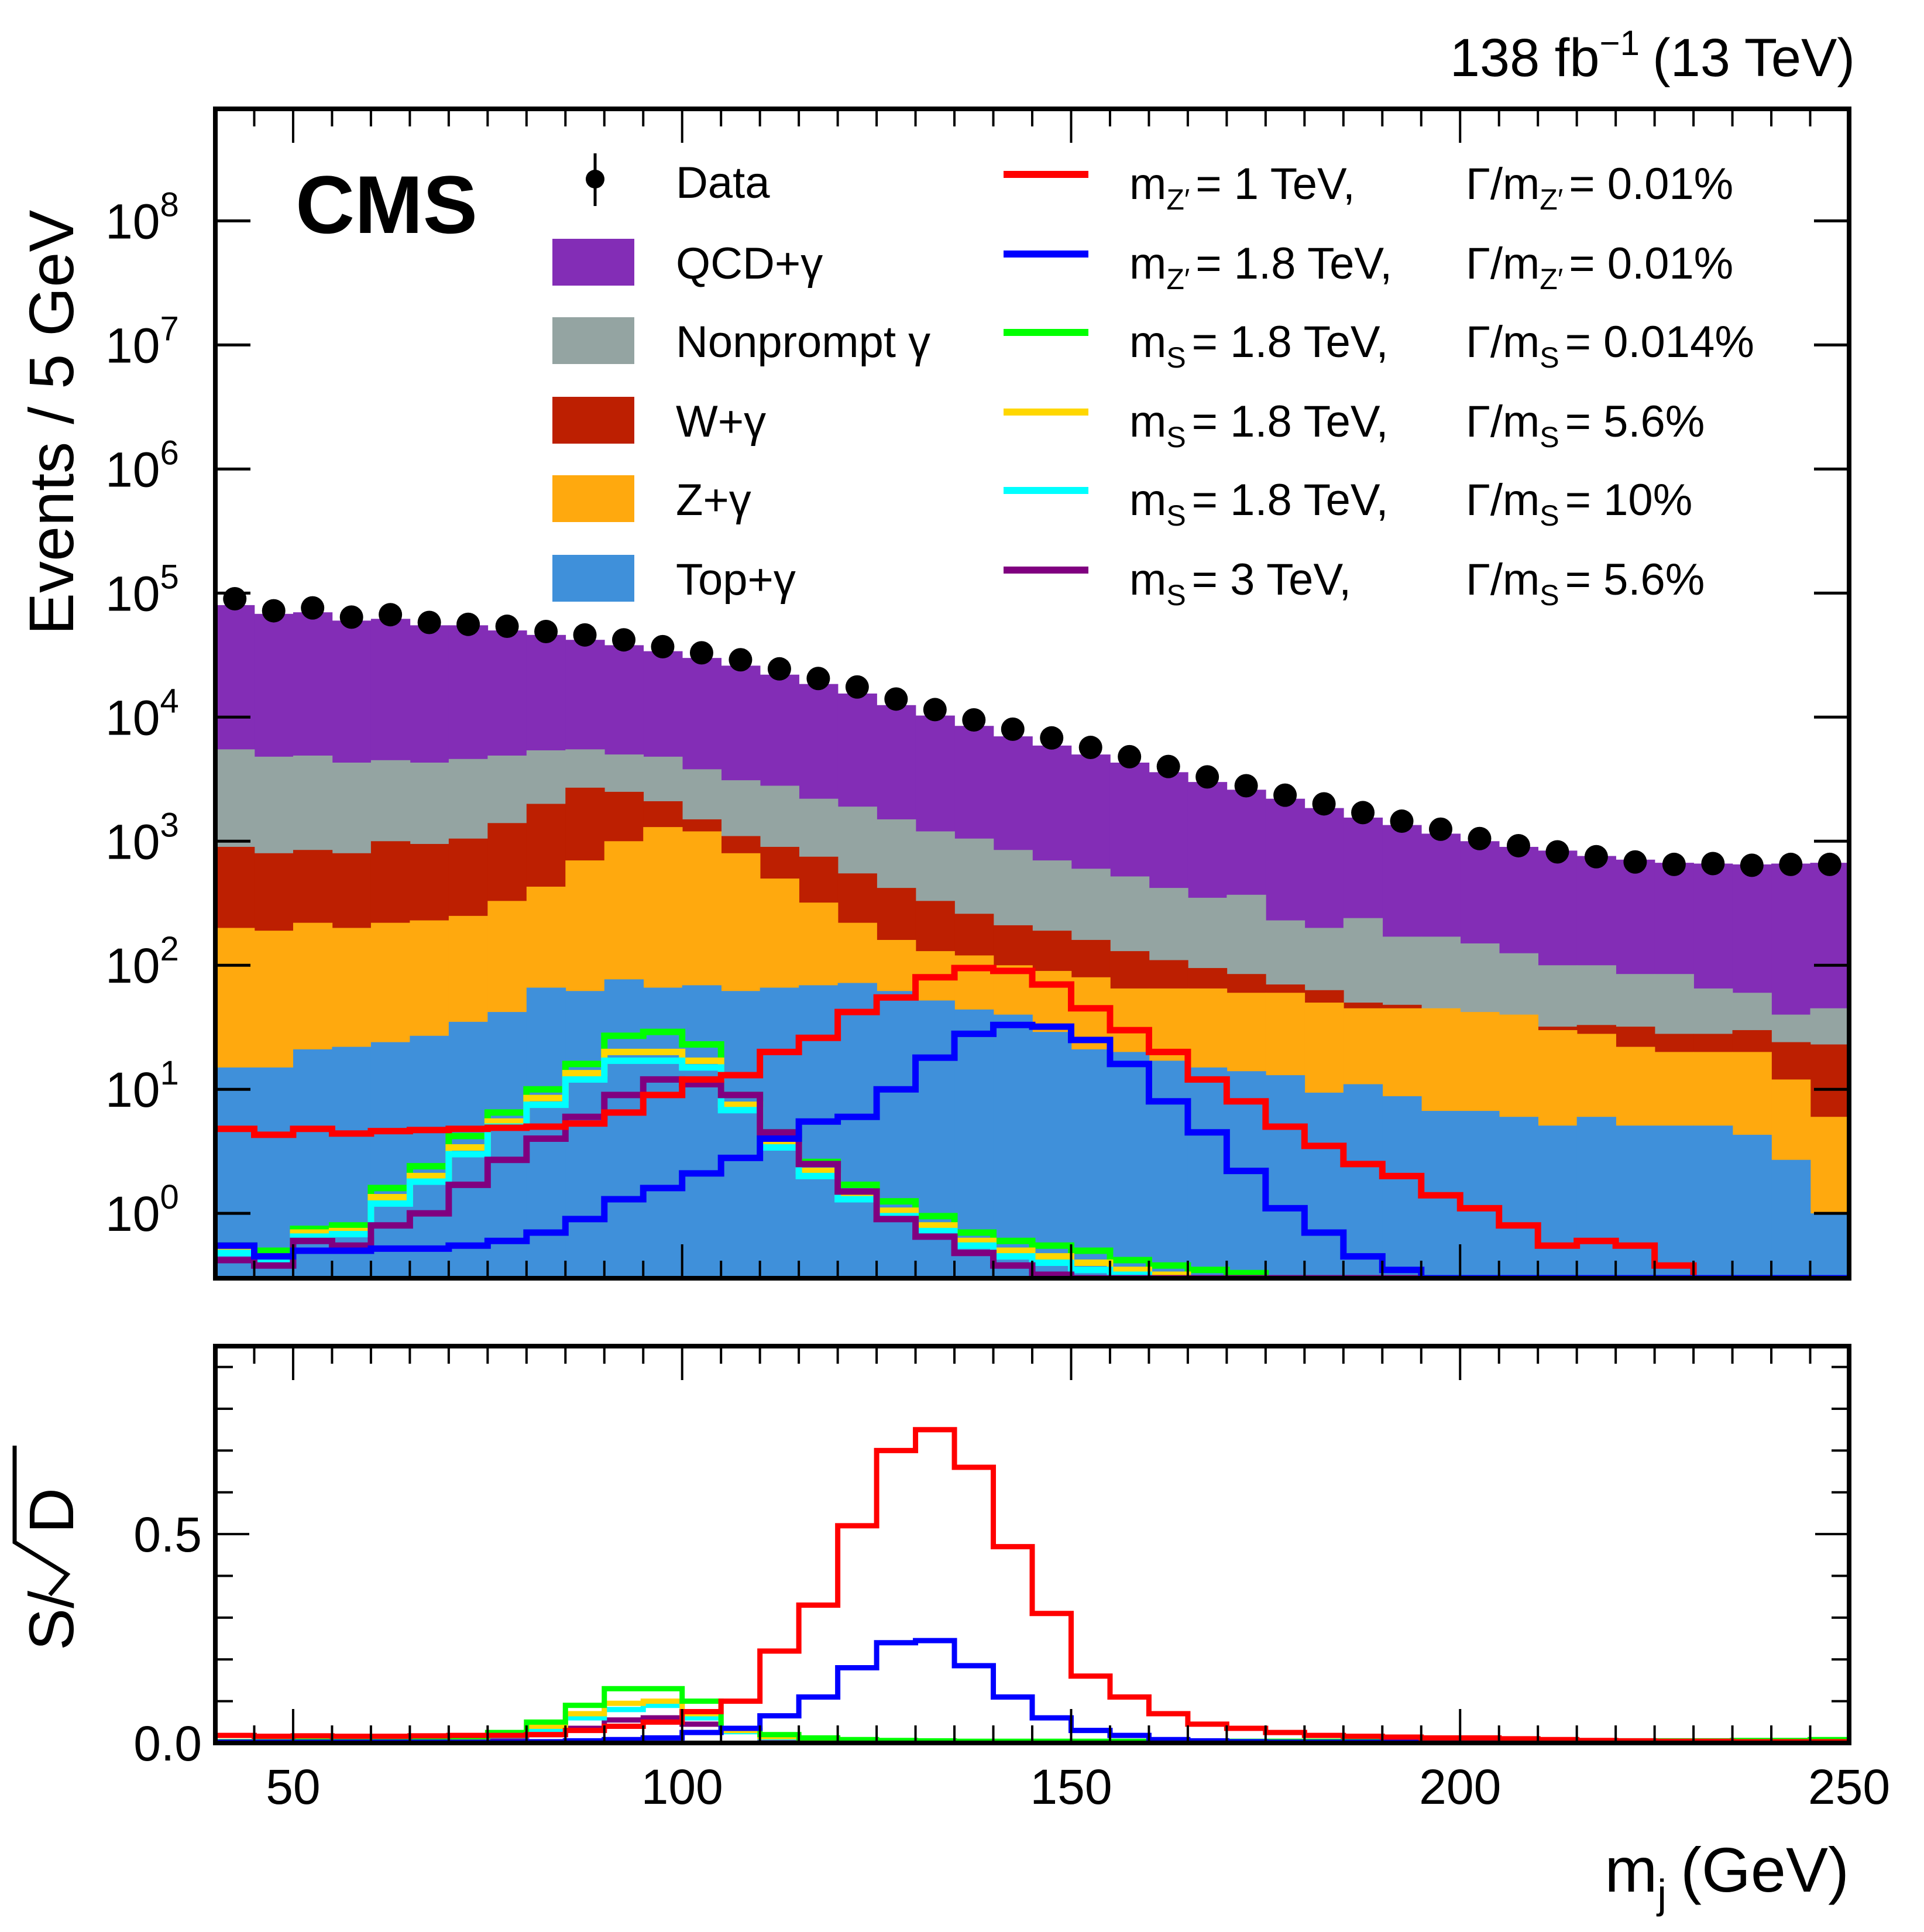 The width and height of the screenshot is (1924, 1932). Describe the element at coordinates (713, 500) in the screenshot. I see `legend-label-background: Z+γ` at that location.